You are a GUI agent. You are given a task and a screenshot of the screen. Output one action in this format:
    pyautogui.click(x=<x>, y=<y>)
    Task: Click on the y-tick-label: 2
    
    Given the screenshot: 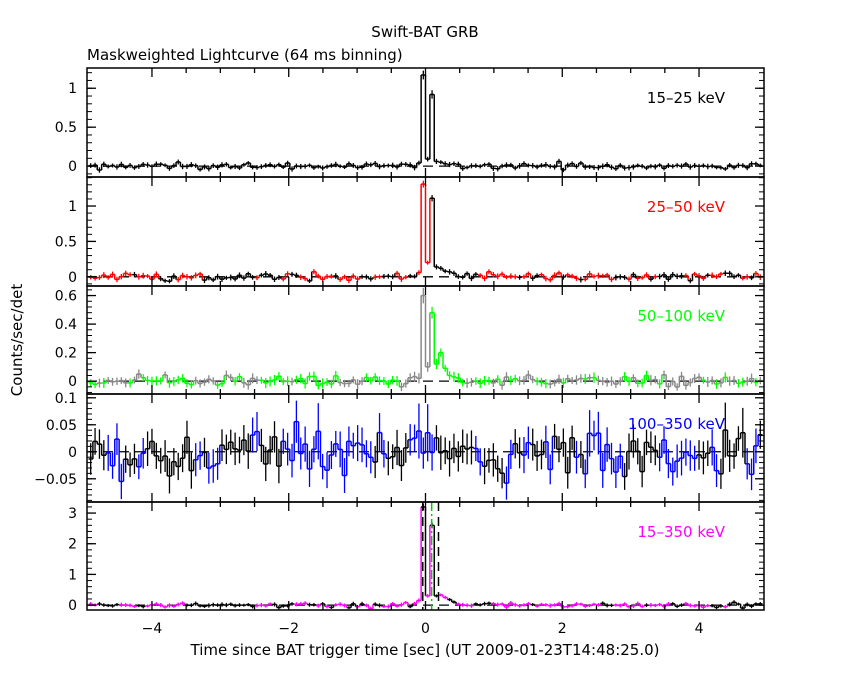 What is the action you would take?
    pyautogui.click(x=72, y=545)
    